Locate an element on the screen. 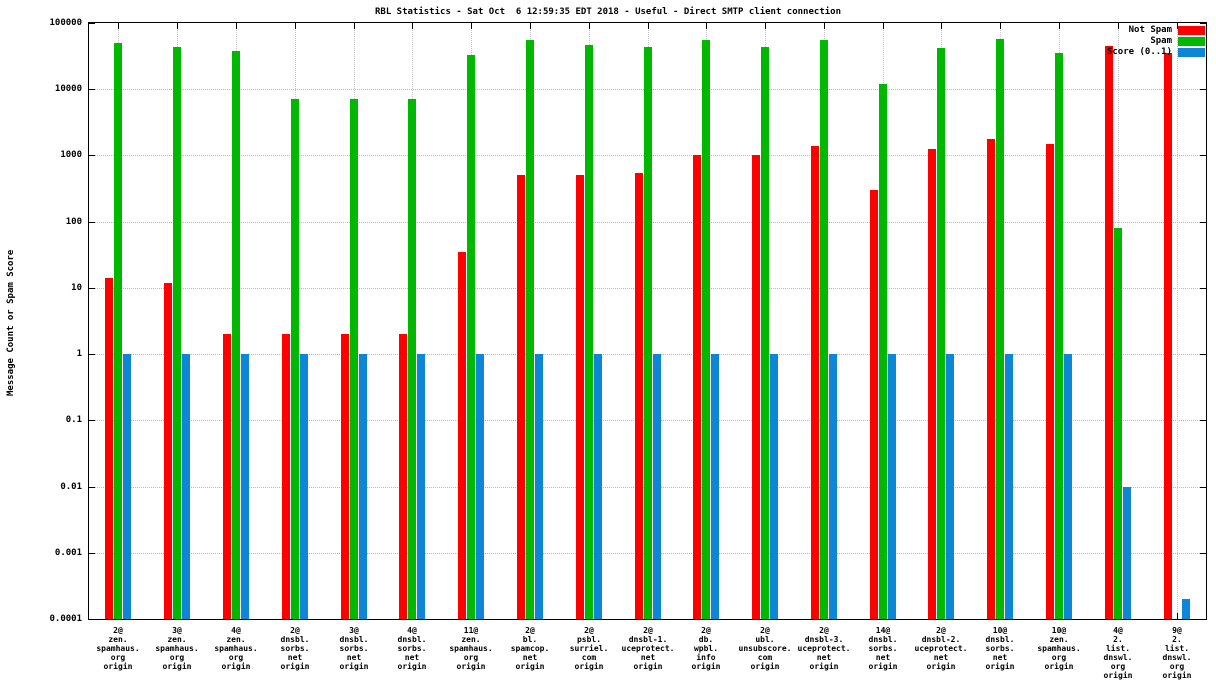 The image size is (1216, 684). legend-swatch-spam is located at coordinates (1191, 41).